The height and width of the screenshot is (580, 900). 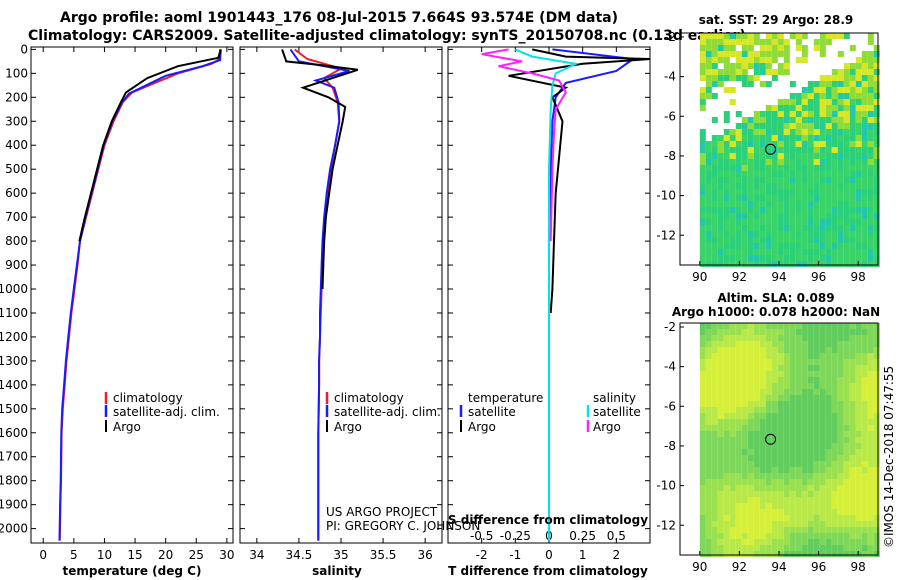 I want to click on map-ytick-label: -10, so click(x=666, y=486).